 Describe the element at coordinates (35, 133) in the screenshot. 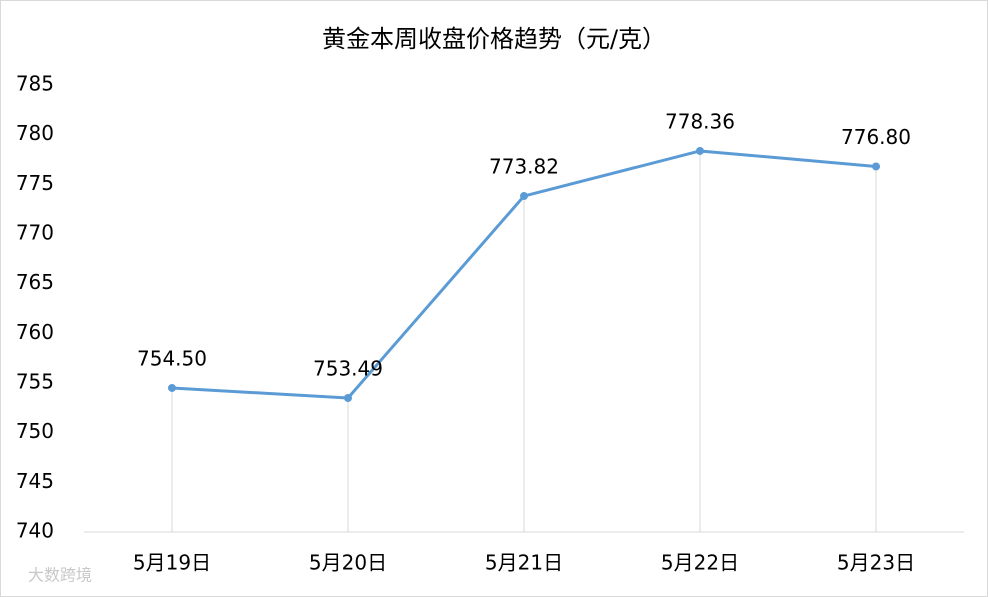

I see `y-tick-label: 780` at that location.